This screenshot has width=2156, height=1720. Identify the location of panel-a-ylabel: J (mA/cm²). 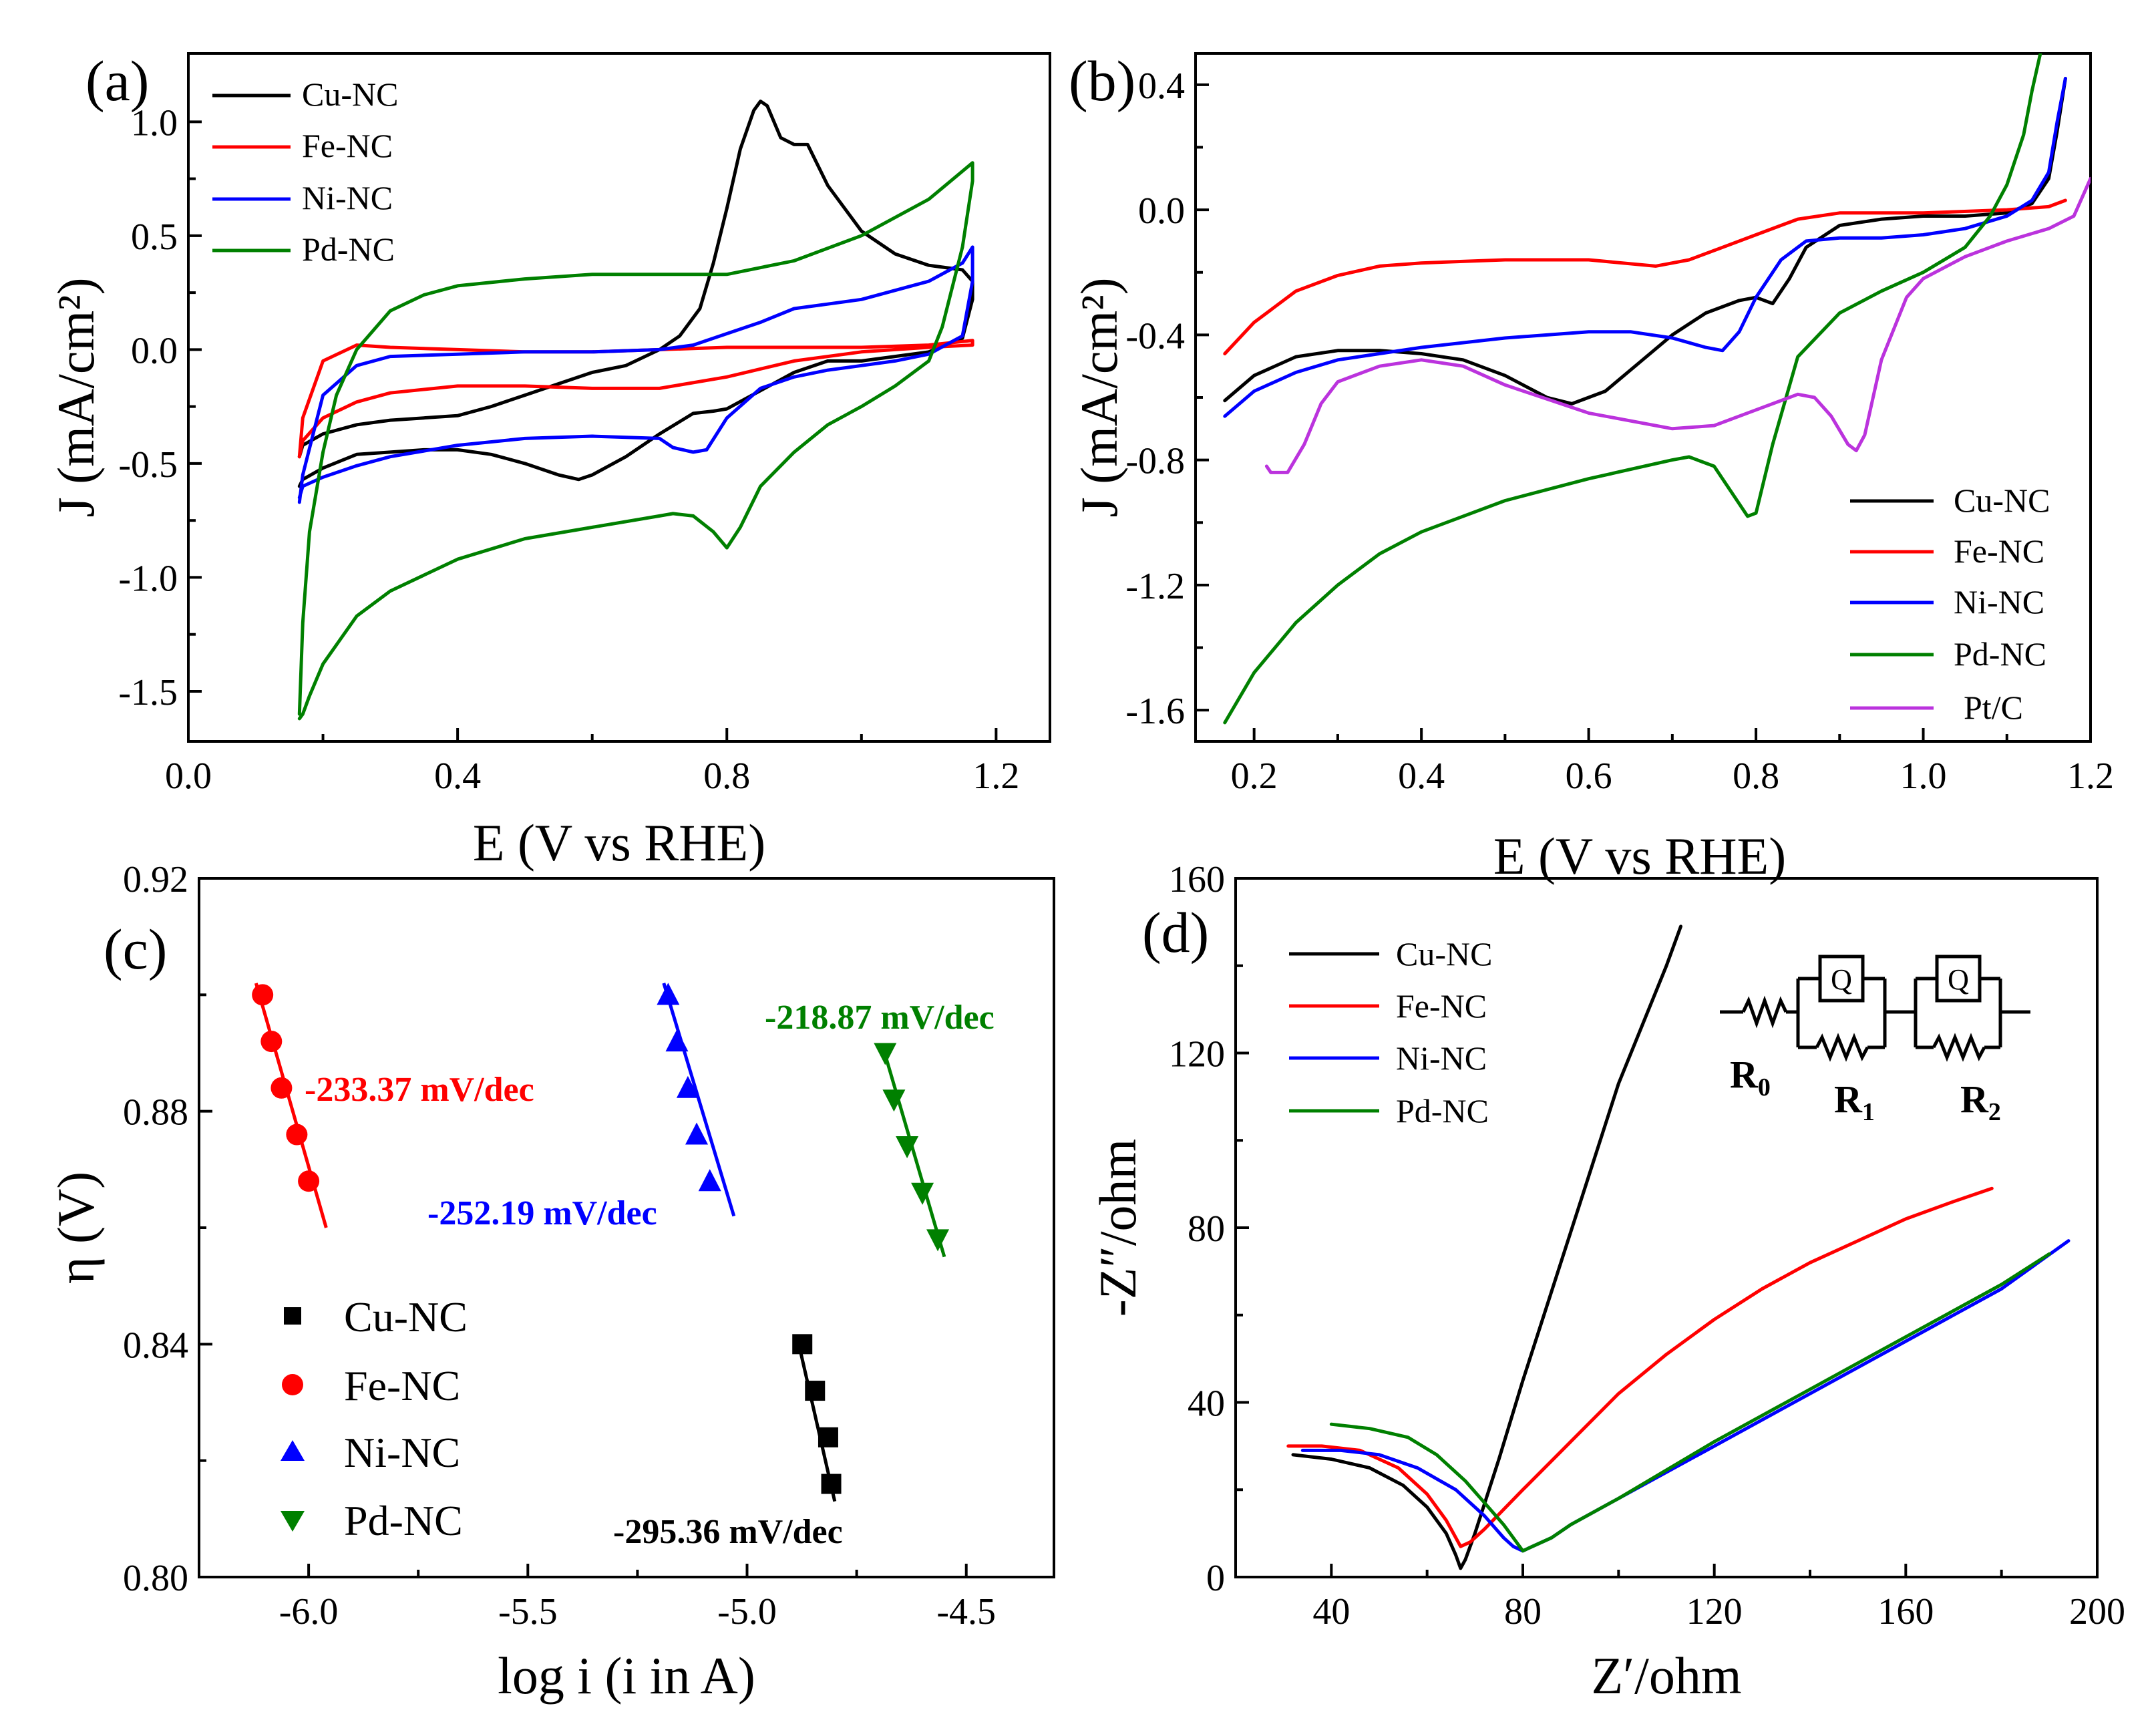
(76, 397).